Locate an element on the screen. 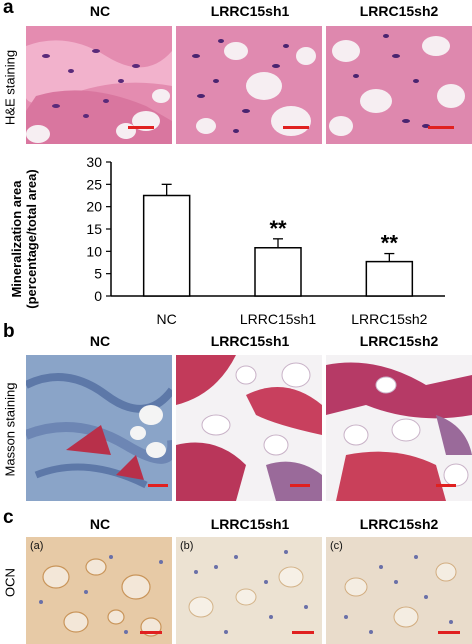 Image resolution: width=472 pixels, height=644 pixels. y-tick-label: 15 is located at coordinates (94, 229).